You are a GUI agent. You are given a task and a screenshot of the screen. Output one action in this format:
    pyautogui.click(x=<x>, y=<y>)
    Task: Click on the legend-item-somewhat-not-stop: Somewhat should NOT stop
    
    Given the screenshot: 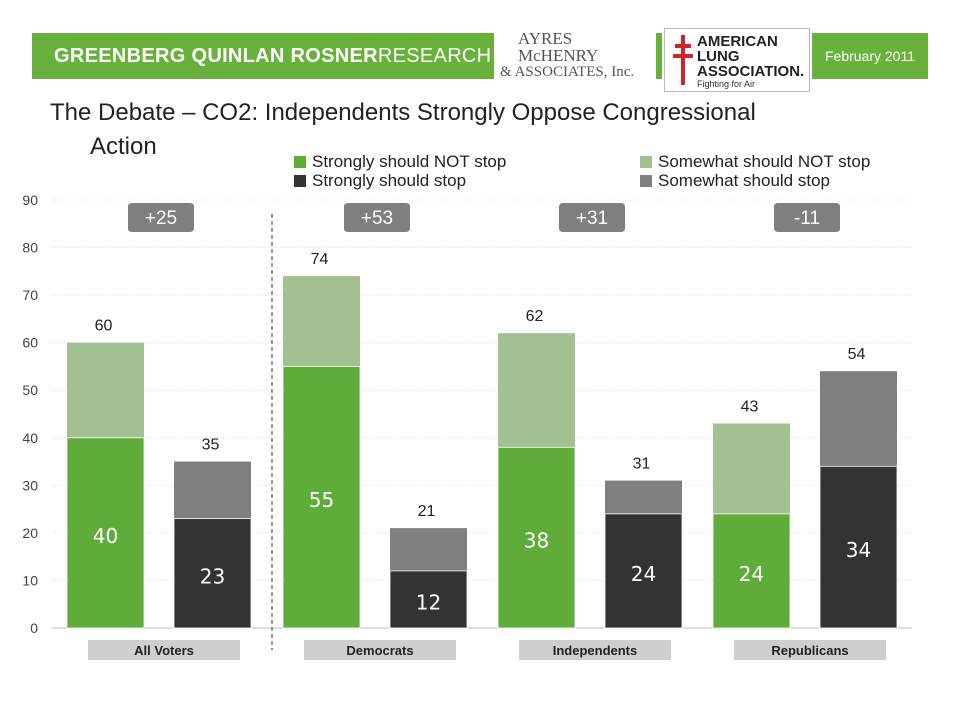 What is the action you would take?
    pyautogui.click(x=755, y=162)
    